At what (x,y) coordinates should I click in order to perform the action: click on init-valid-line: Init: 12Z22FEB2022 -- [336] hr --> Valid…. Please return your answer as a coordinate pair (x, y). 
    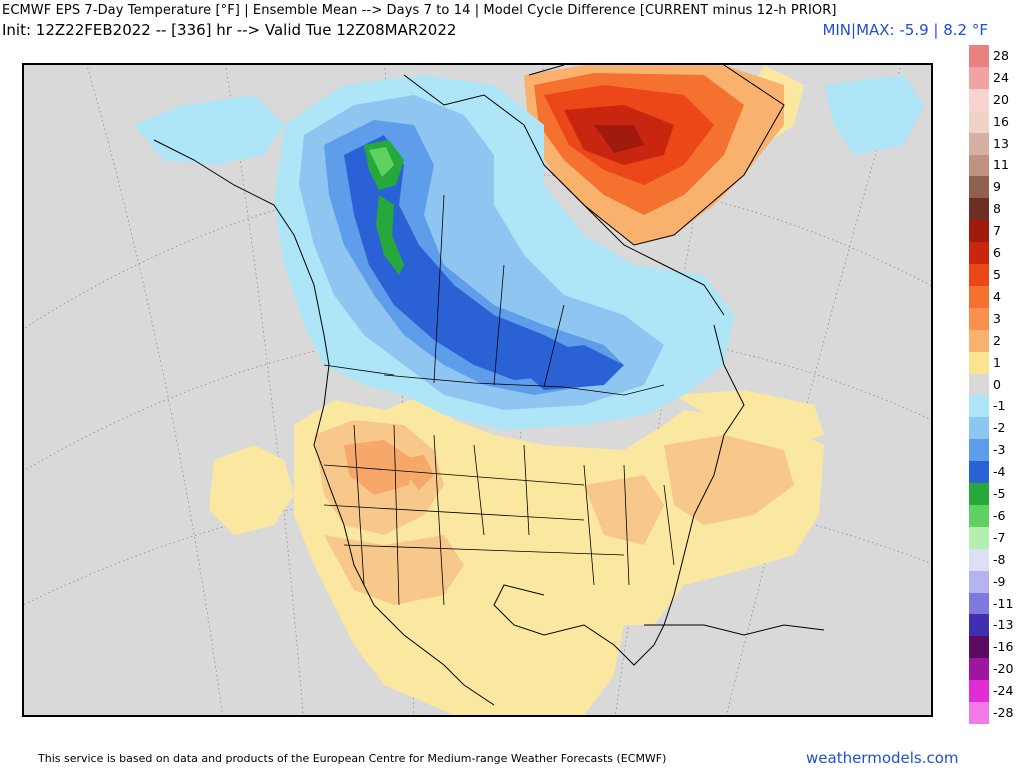
    Looking at the image, I should click on (229, 30).